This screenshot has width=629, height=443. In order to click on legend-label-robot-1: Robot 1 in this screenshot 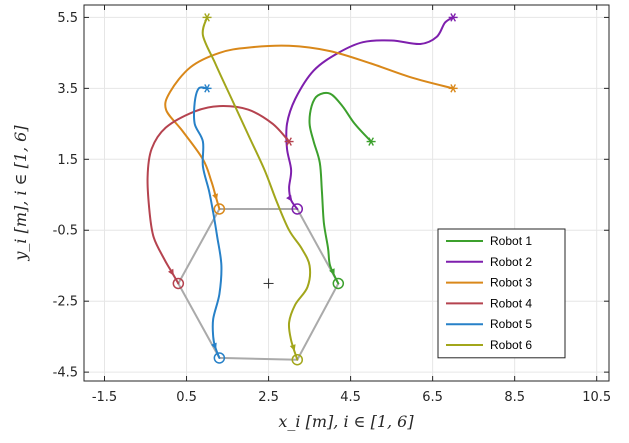, I will do `click(511, 241)`.